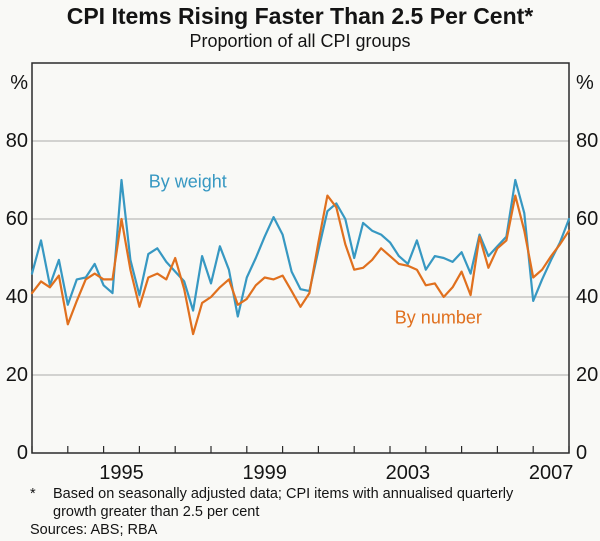 This screenshot has width=600, height=541. I want to click on y-tick-label-right-60: 60, so click(587, 219).